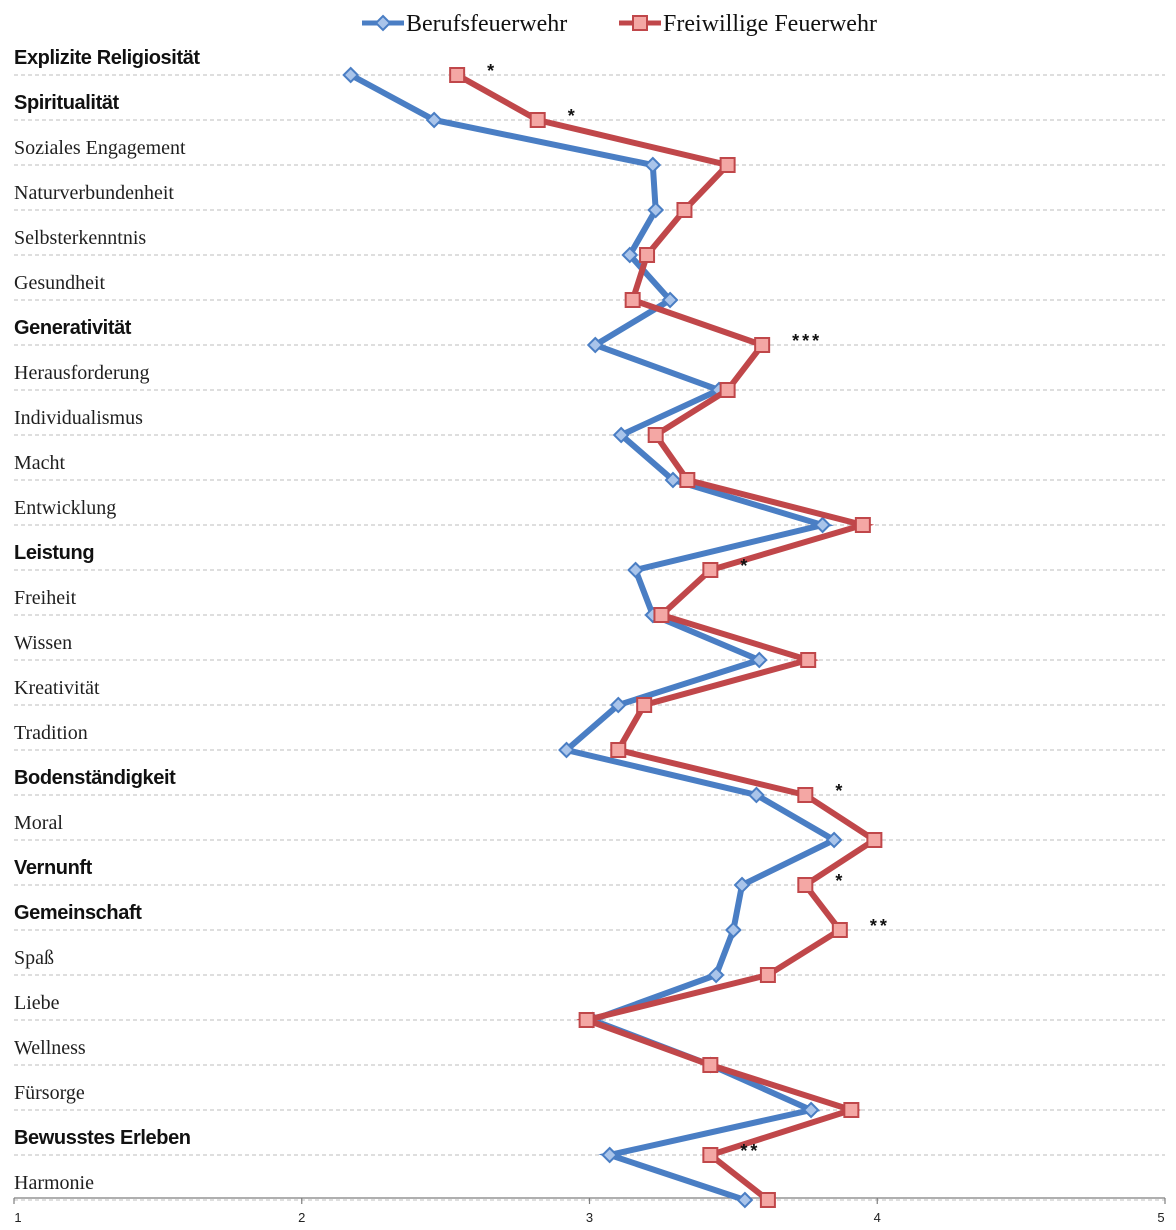 The image size is (1176, 1230). Describe the element at coordinates (383, 23) in the screenshot. I see `legend-marker-diamond` at that location.